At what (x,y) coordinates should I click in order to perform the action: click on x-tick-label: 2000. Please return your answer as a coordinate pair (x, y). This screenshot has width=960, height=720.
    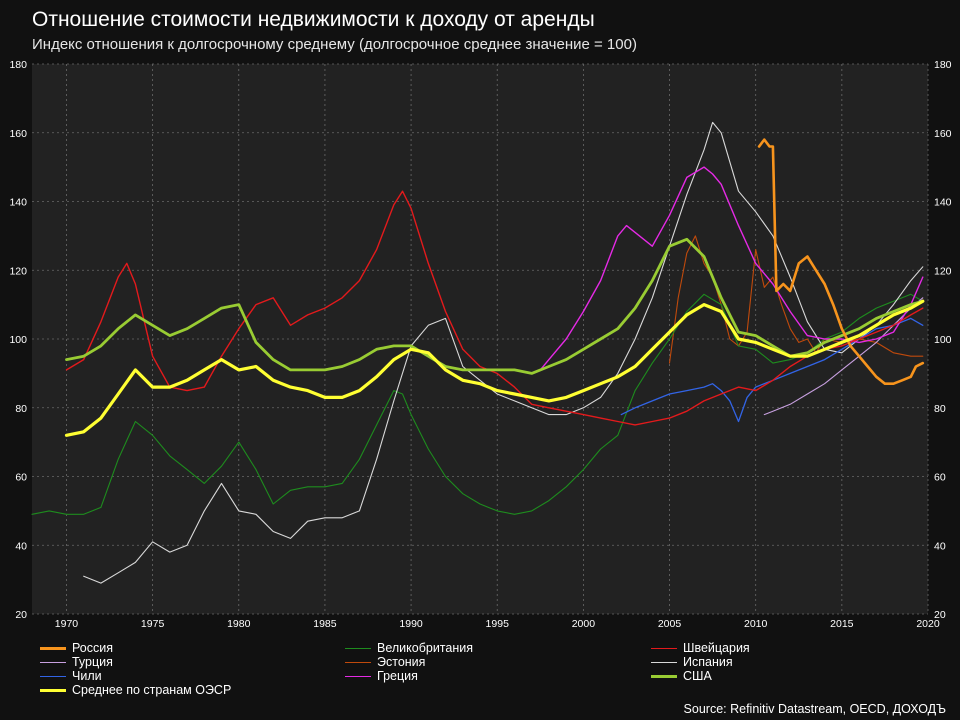
    Looking at the image, I should click on (584, 624).